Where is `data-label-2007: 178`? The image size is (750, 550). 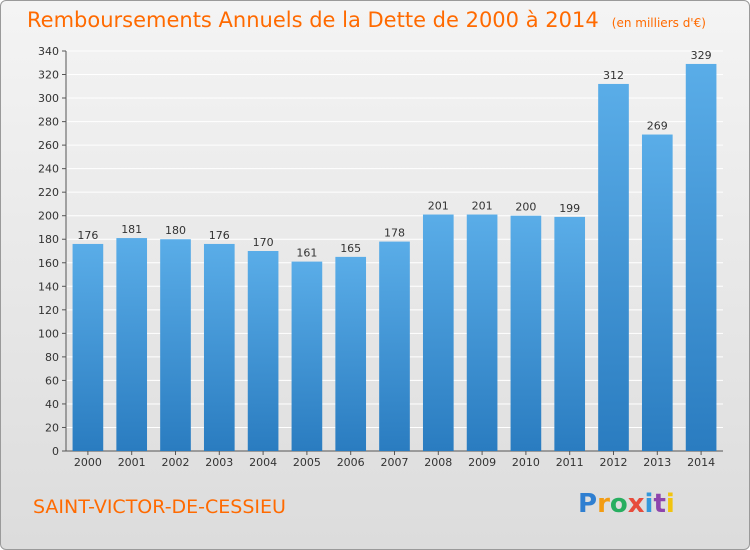 data-label-2007: 178 is located at coordinates (394, 233).